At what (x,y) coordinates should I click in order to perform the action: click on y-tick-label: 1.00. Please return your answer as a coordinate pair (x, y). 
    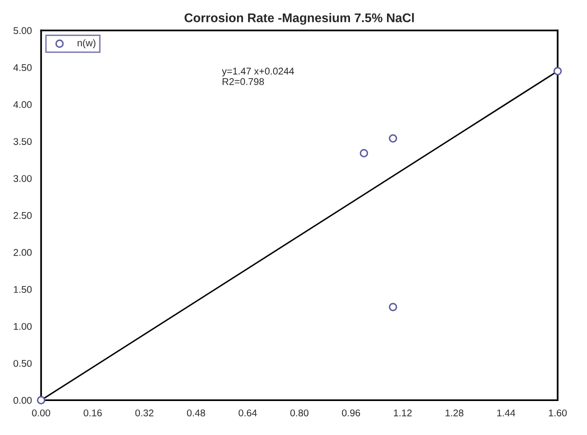
    Looking at the image, I should click on (23, 326).